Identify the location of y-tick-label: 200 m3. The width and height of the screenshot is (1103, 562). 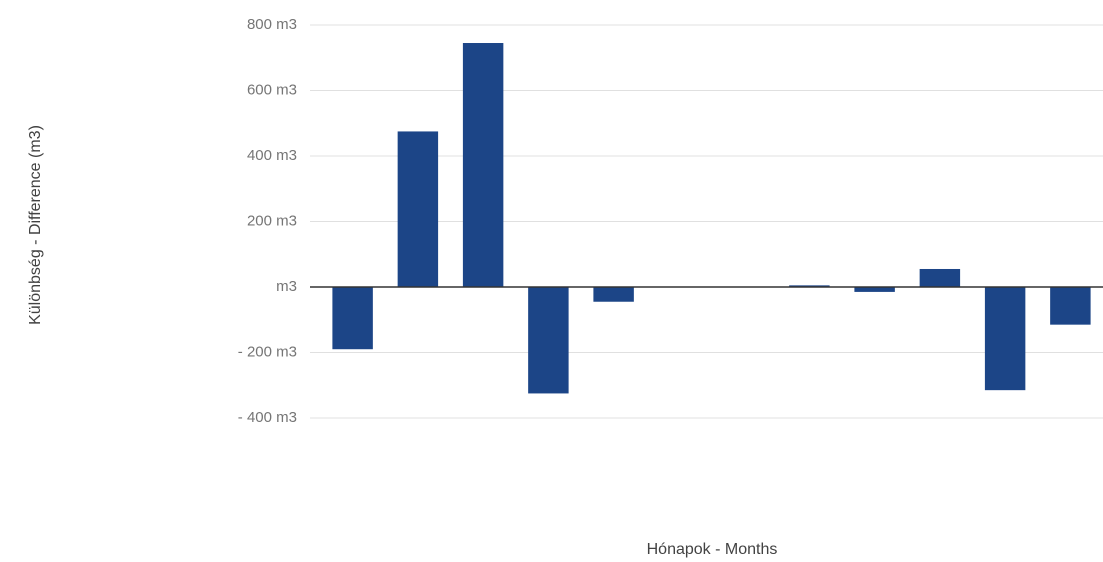
(272, 220).